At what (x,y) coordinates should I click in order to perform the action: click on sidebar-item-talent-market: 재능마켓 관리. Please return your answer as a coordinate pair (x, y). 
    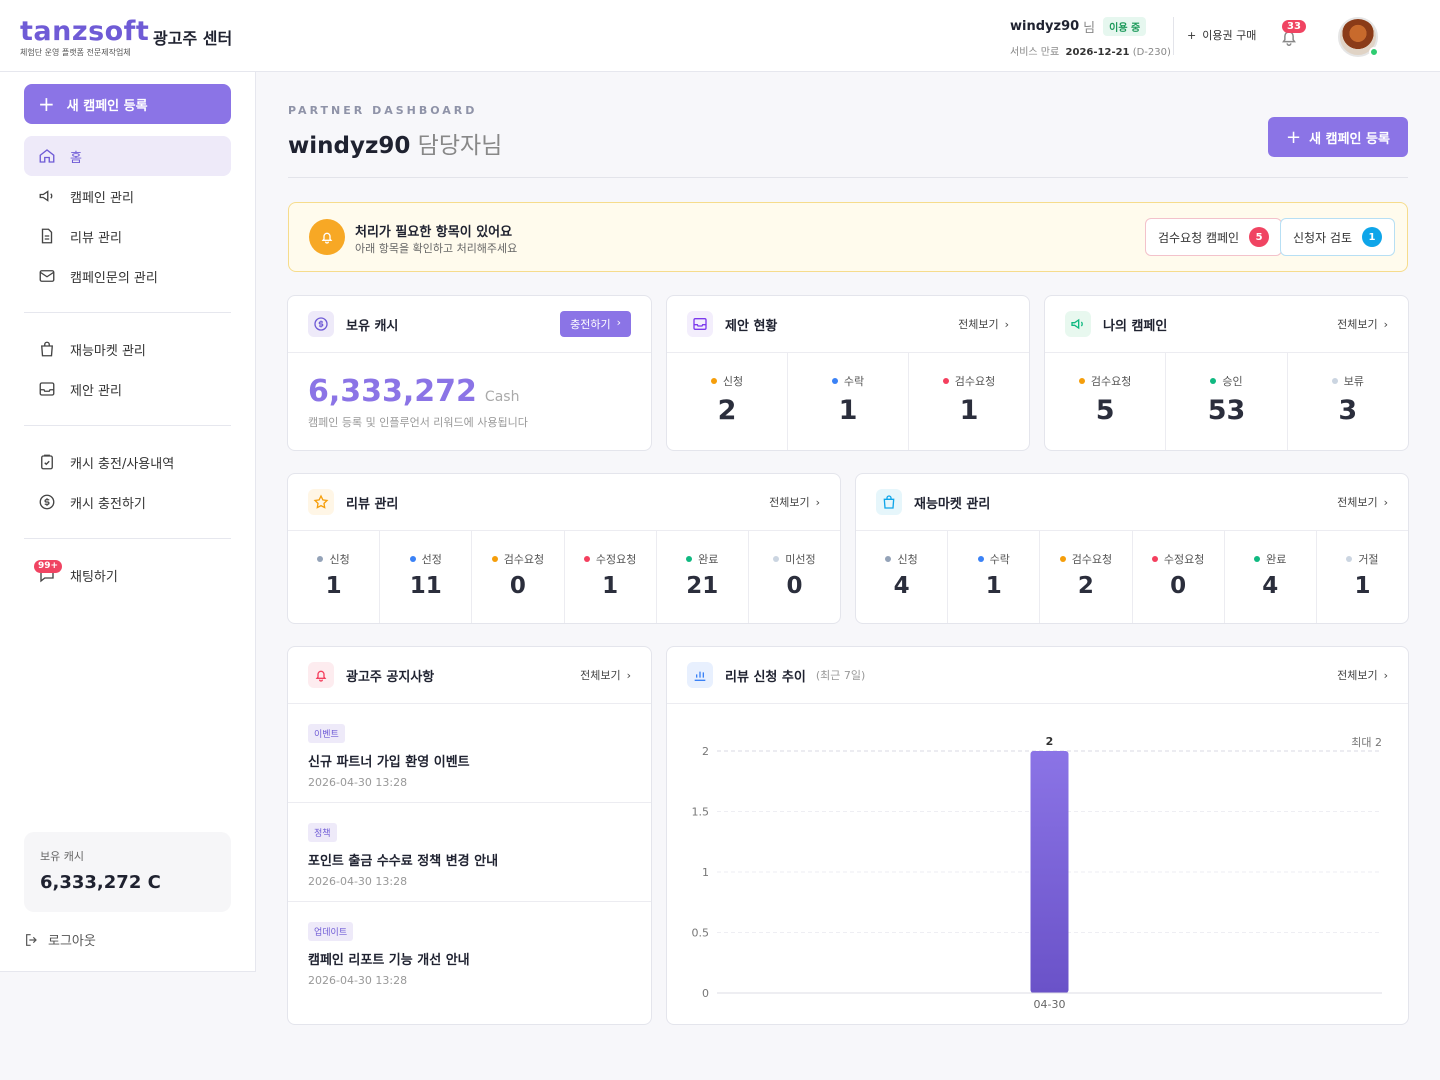
    Looking at the image, I should click on (127, 349).